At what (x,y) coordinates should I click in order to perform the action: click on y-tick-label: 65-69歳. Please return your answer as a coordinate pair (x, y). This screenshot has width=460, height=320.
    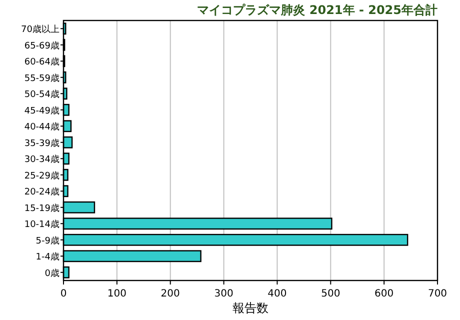
    Looking at the image, I should click on (42, 46).